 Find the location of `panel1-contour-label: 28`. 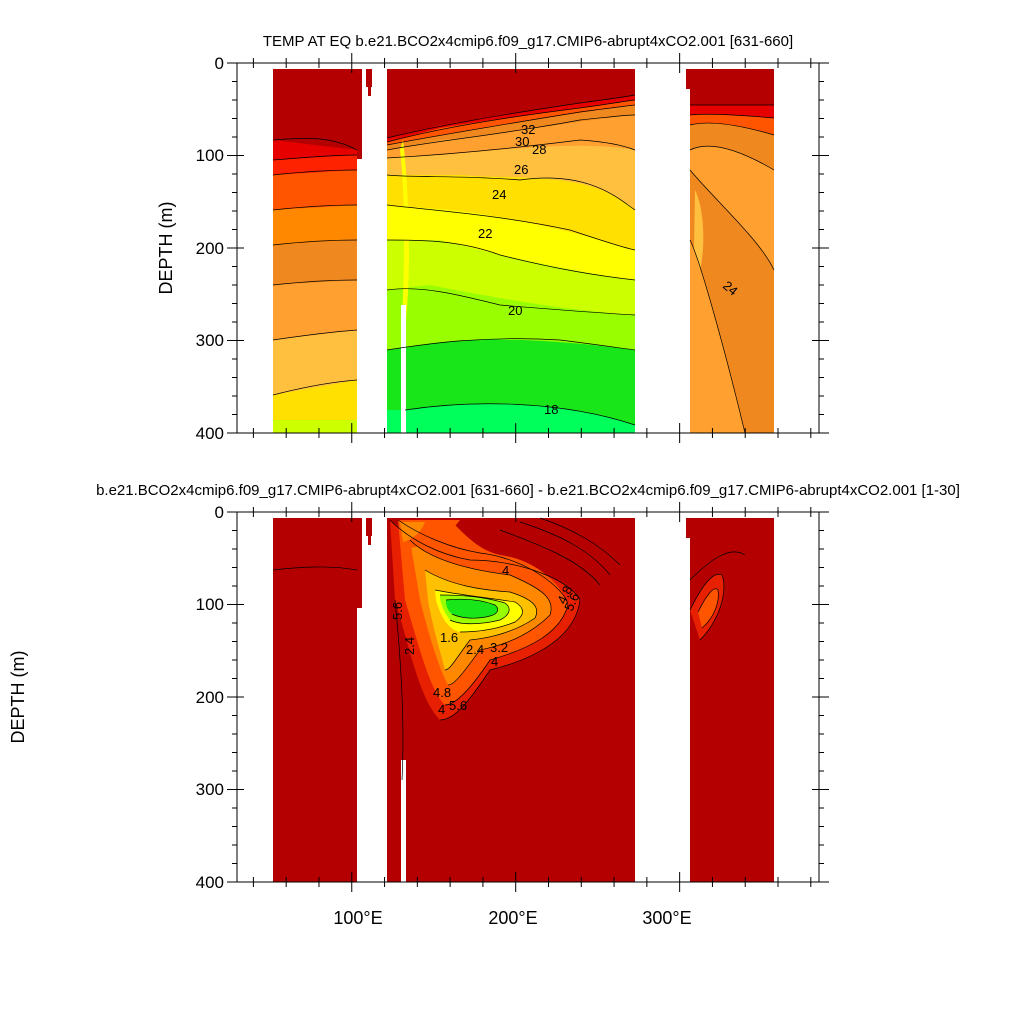

panel1-contour-label: 28 is located at coordinates (539, 149).